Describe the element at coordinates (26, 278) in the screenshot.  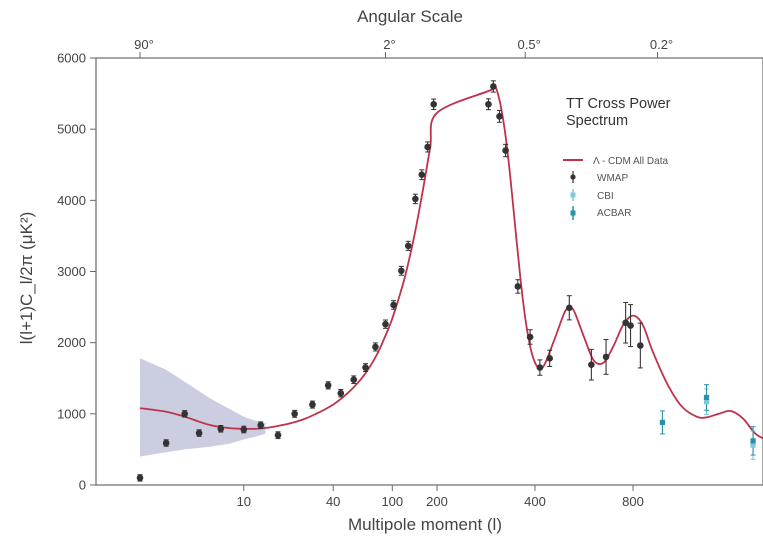
I see `y-axis-title: l(l+1)C_l/2π (μK²)` at that location.